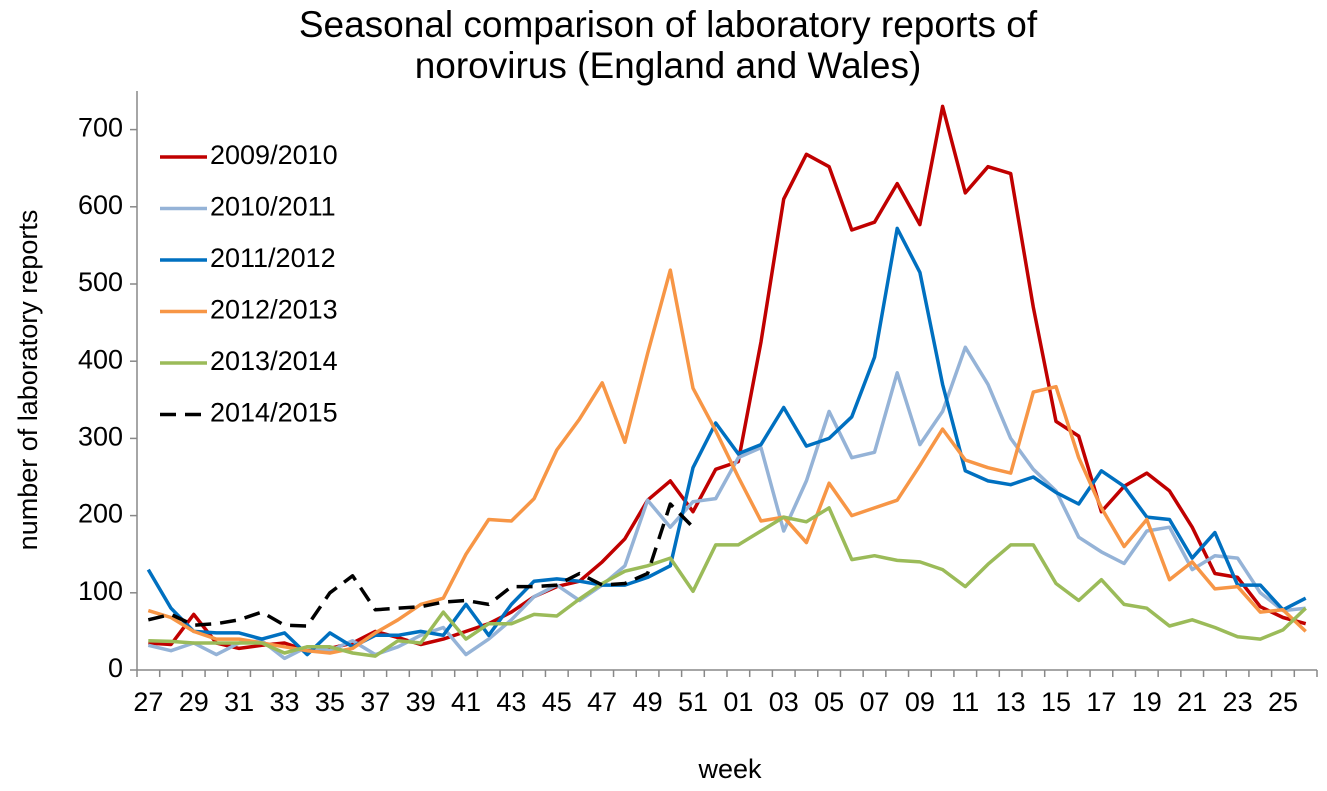  I want to click on legend-label: 2010/2011, so click(273, 207).